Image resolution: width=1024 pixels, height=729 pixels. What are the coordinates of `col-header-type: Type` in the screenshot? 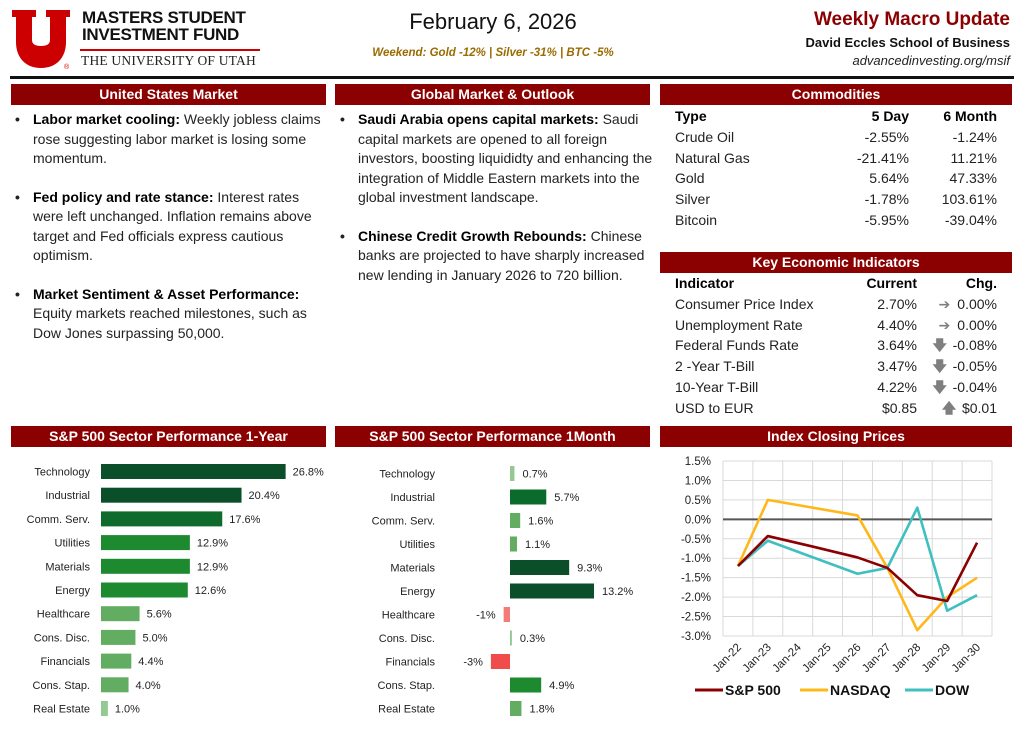 It's located at (691, 116).